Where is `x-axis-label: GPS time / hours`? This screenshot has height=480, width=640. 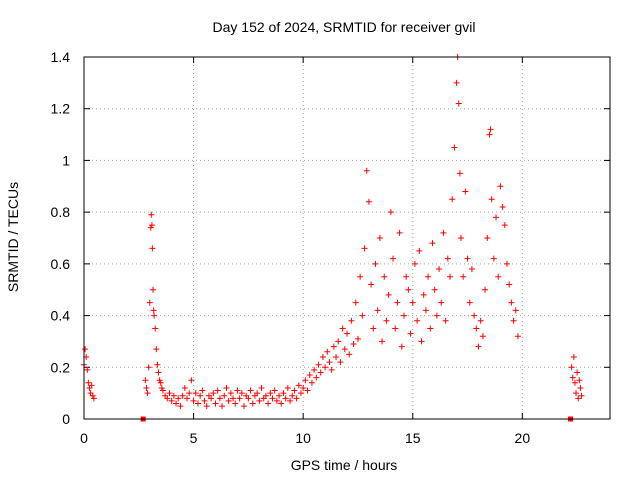
x-axis-label: GPS time / hours is located at coordinates (344, 465).